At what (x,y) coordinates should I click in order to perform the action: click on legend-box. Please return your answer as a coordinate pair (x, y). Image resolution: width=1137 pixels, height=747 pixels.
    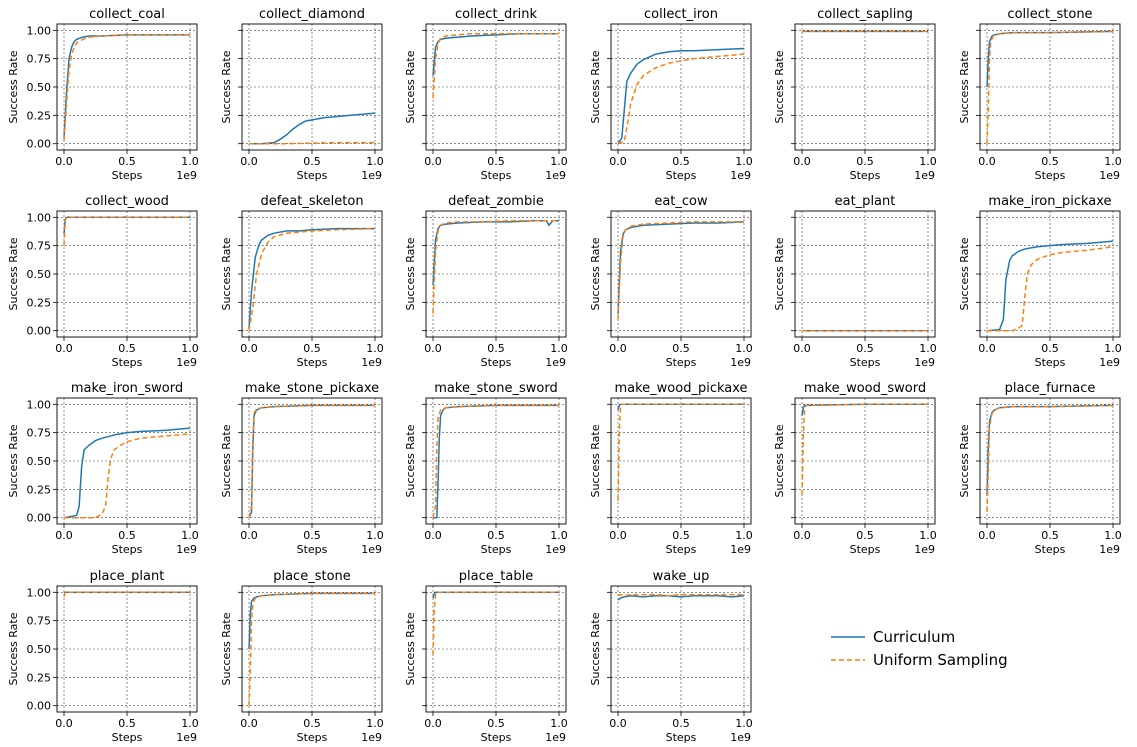
    Looking at the image, I should click on (925, 648).